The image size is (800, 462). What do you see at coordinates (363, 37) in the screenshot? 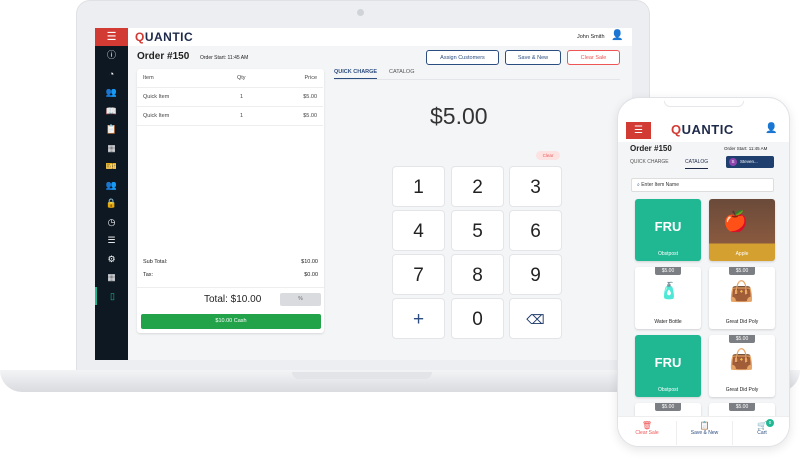
I see `app-header: ☰ QUANTIC John Smith 👤` at bounding box center [363, 37].